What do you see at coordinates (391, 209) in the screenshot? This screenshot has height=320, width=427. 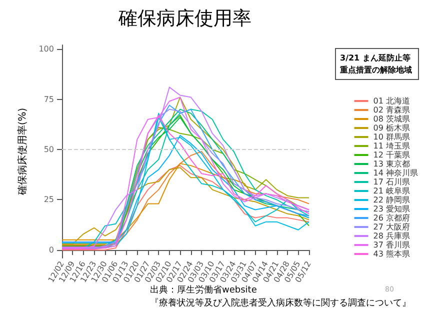 I see `legend-label: 23 愛知県` at bounding box center [391, 209].